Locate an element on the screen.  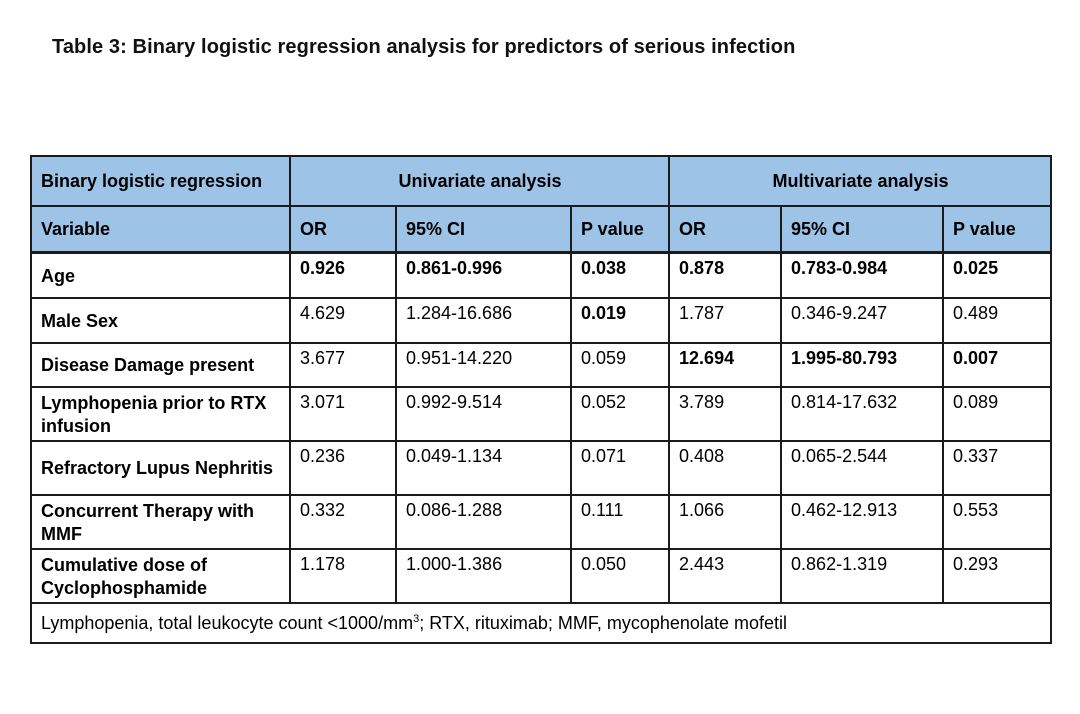
table-cell: 0.049-1.134 is located at coordinates (483, 468).